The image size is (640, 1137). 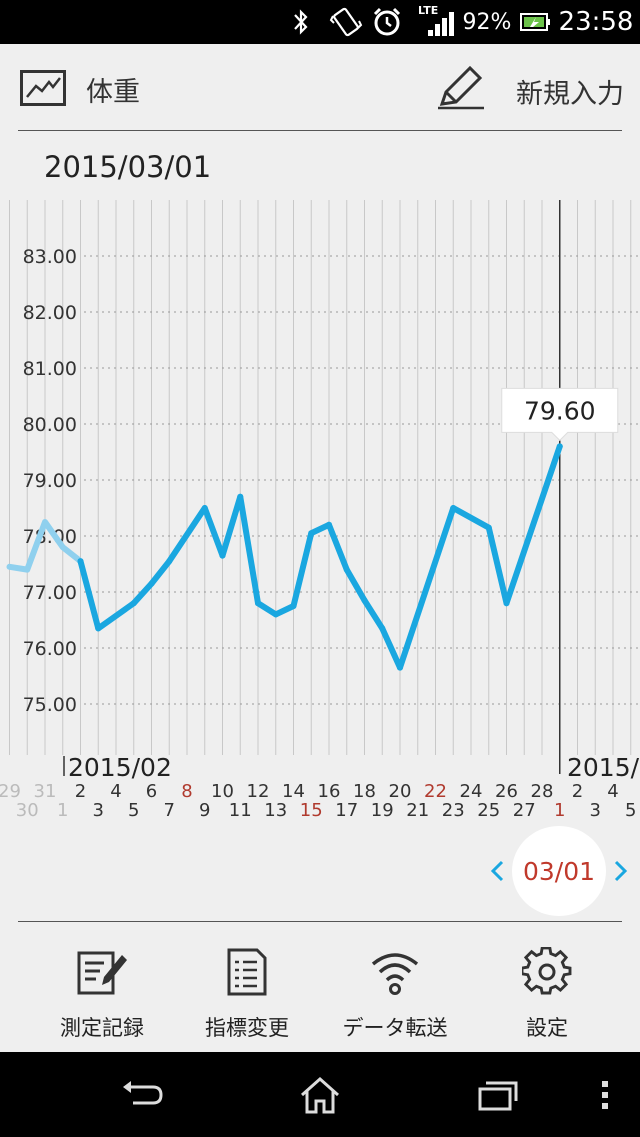 What do you see at coordinates (570, 94) in the screenshot?
I see `new-entry-button: 新規入力` at bounding box center [570, 94].